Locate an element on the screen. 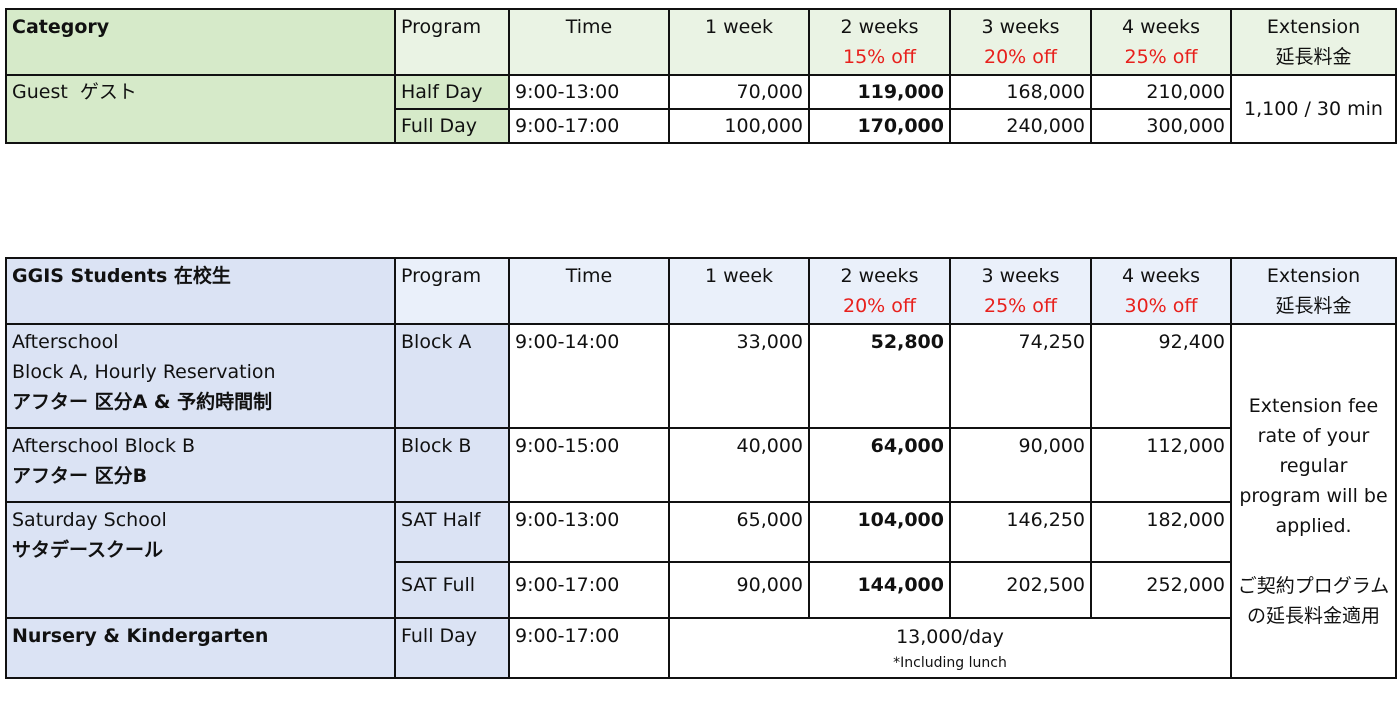  time-cell: 9:00-15:00 is located at coordinates (589, 465).